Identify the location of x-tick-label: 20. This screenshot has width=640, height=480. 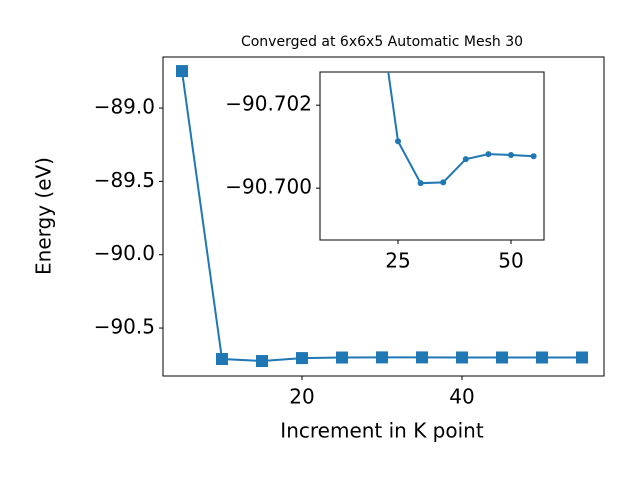
(301, 397).